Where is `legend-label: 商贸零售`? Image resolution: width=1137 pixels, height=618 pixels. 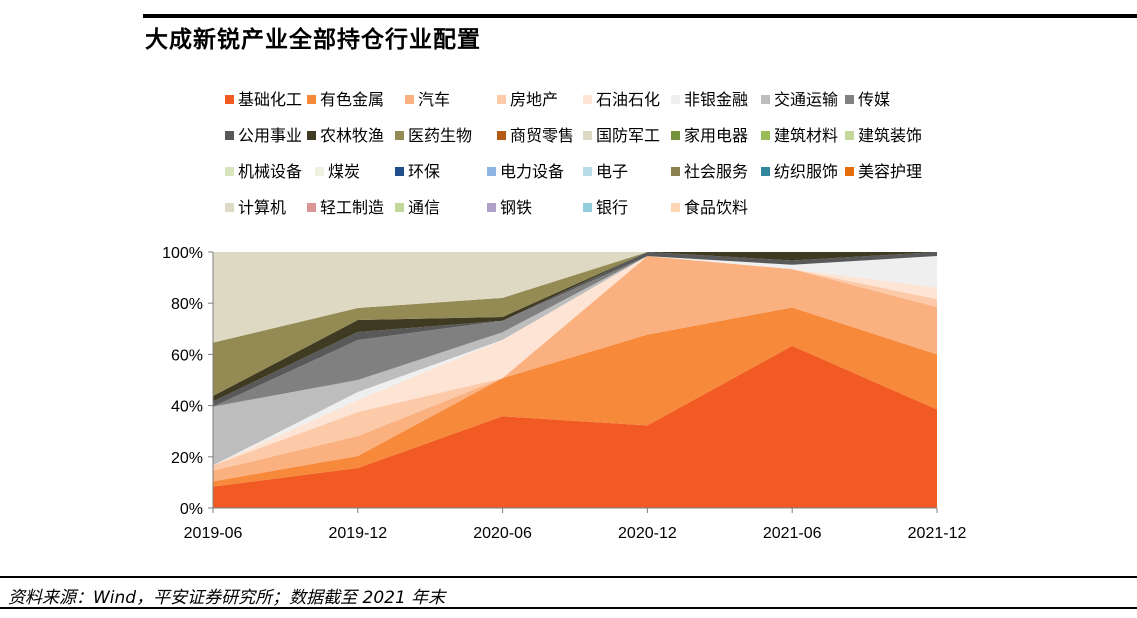 legend-label: 商贸零售 is located at coordinates (542, 135).